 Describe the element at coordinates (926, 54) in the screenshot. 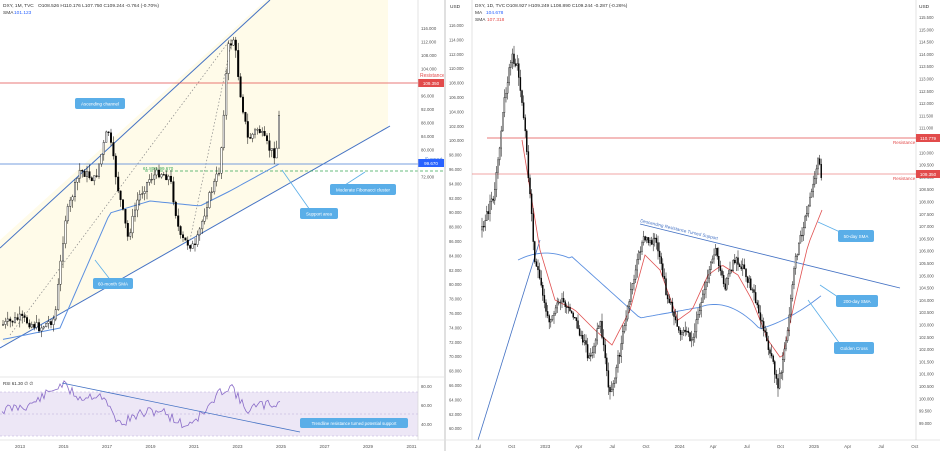

I see `right-right-axis-tick: 114.000` at that location.